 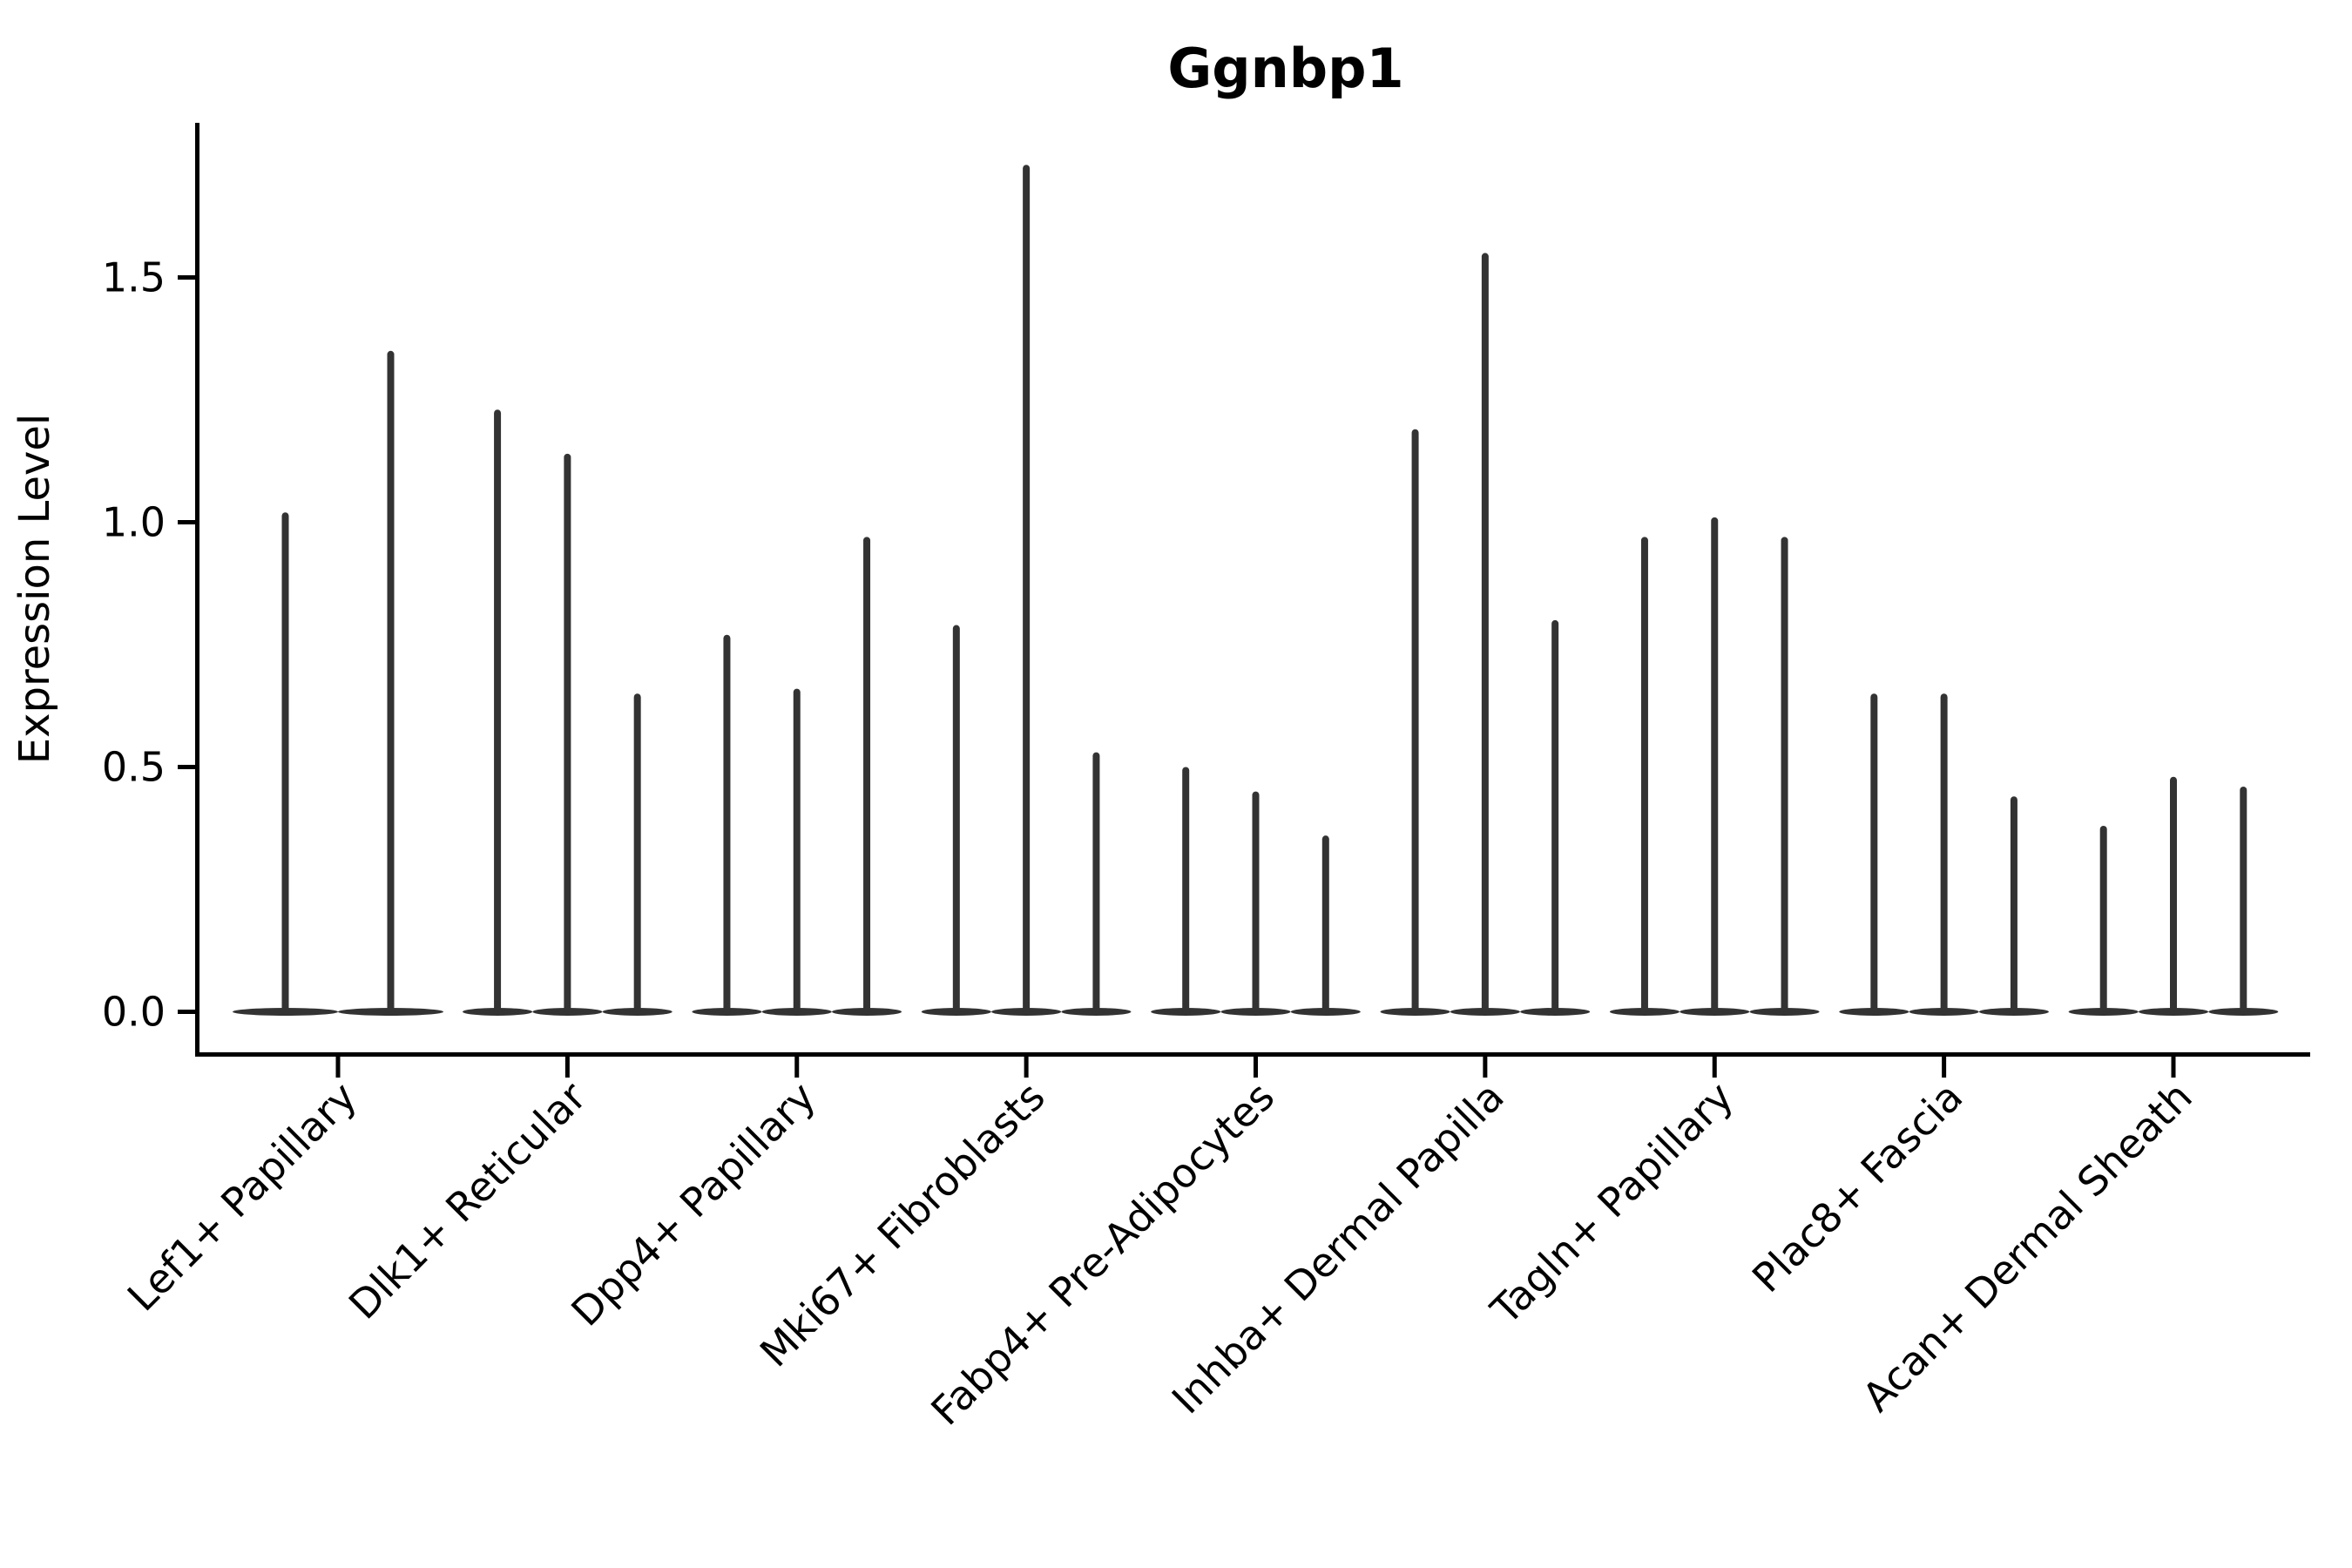 I want to click on x-tick-label: Tagln+ Papillary, so click(x=1611, y=1204).